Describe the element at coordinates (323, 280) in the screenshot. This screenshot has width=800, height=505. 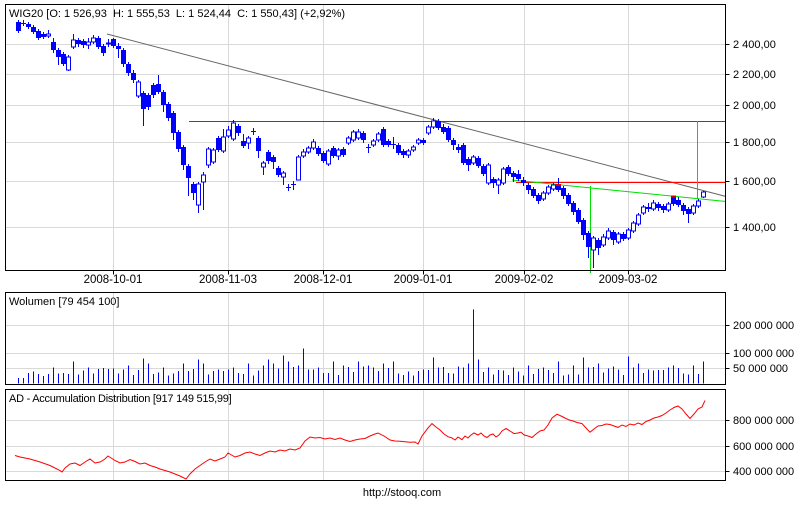
I see `svg-text: 2008-12-01` at that location.